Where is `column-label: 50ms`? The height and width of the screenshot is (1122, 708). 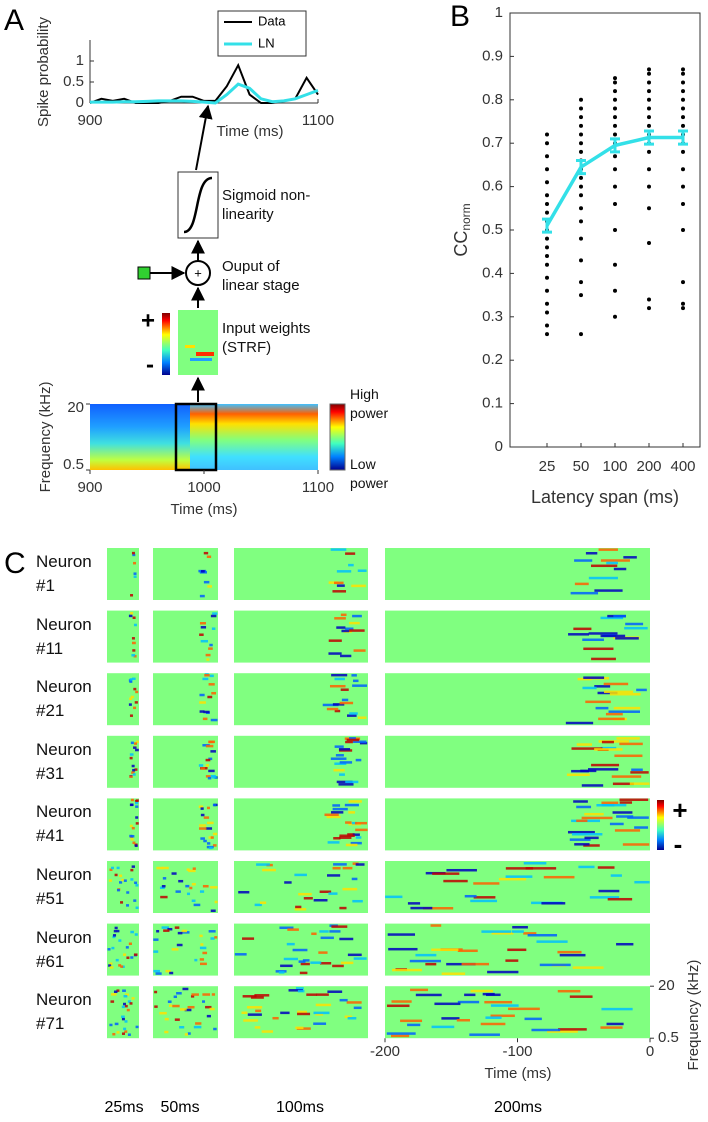 column-label: 50ms is located at coordinates (179, 1107).